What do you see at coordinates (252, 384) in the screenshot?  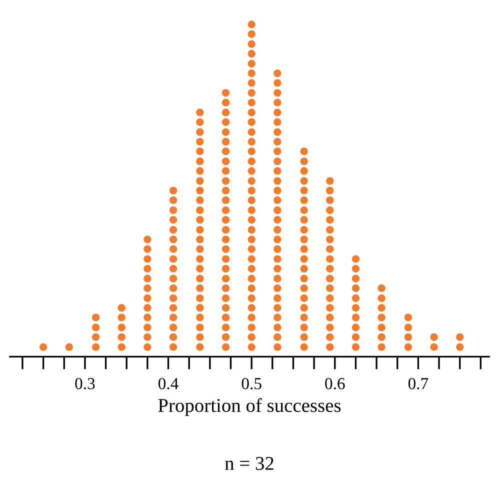 I see `x-tick-label: 0.5` at bounding box center [252, 384].